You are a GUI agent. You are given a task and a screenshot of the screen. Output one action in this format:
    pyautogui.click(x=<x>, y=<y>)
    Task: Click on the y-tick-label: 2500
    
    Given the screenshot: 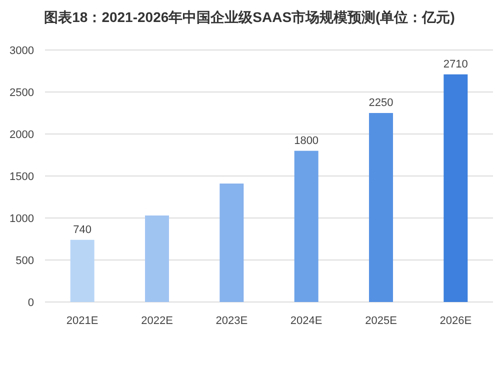 What is the action you would take?
    pyautogui.click(x=22, y=93)
    